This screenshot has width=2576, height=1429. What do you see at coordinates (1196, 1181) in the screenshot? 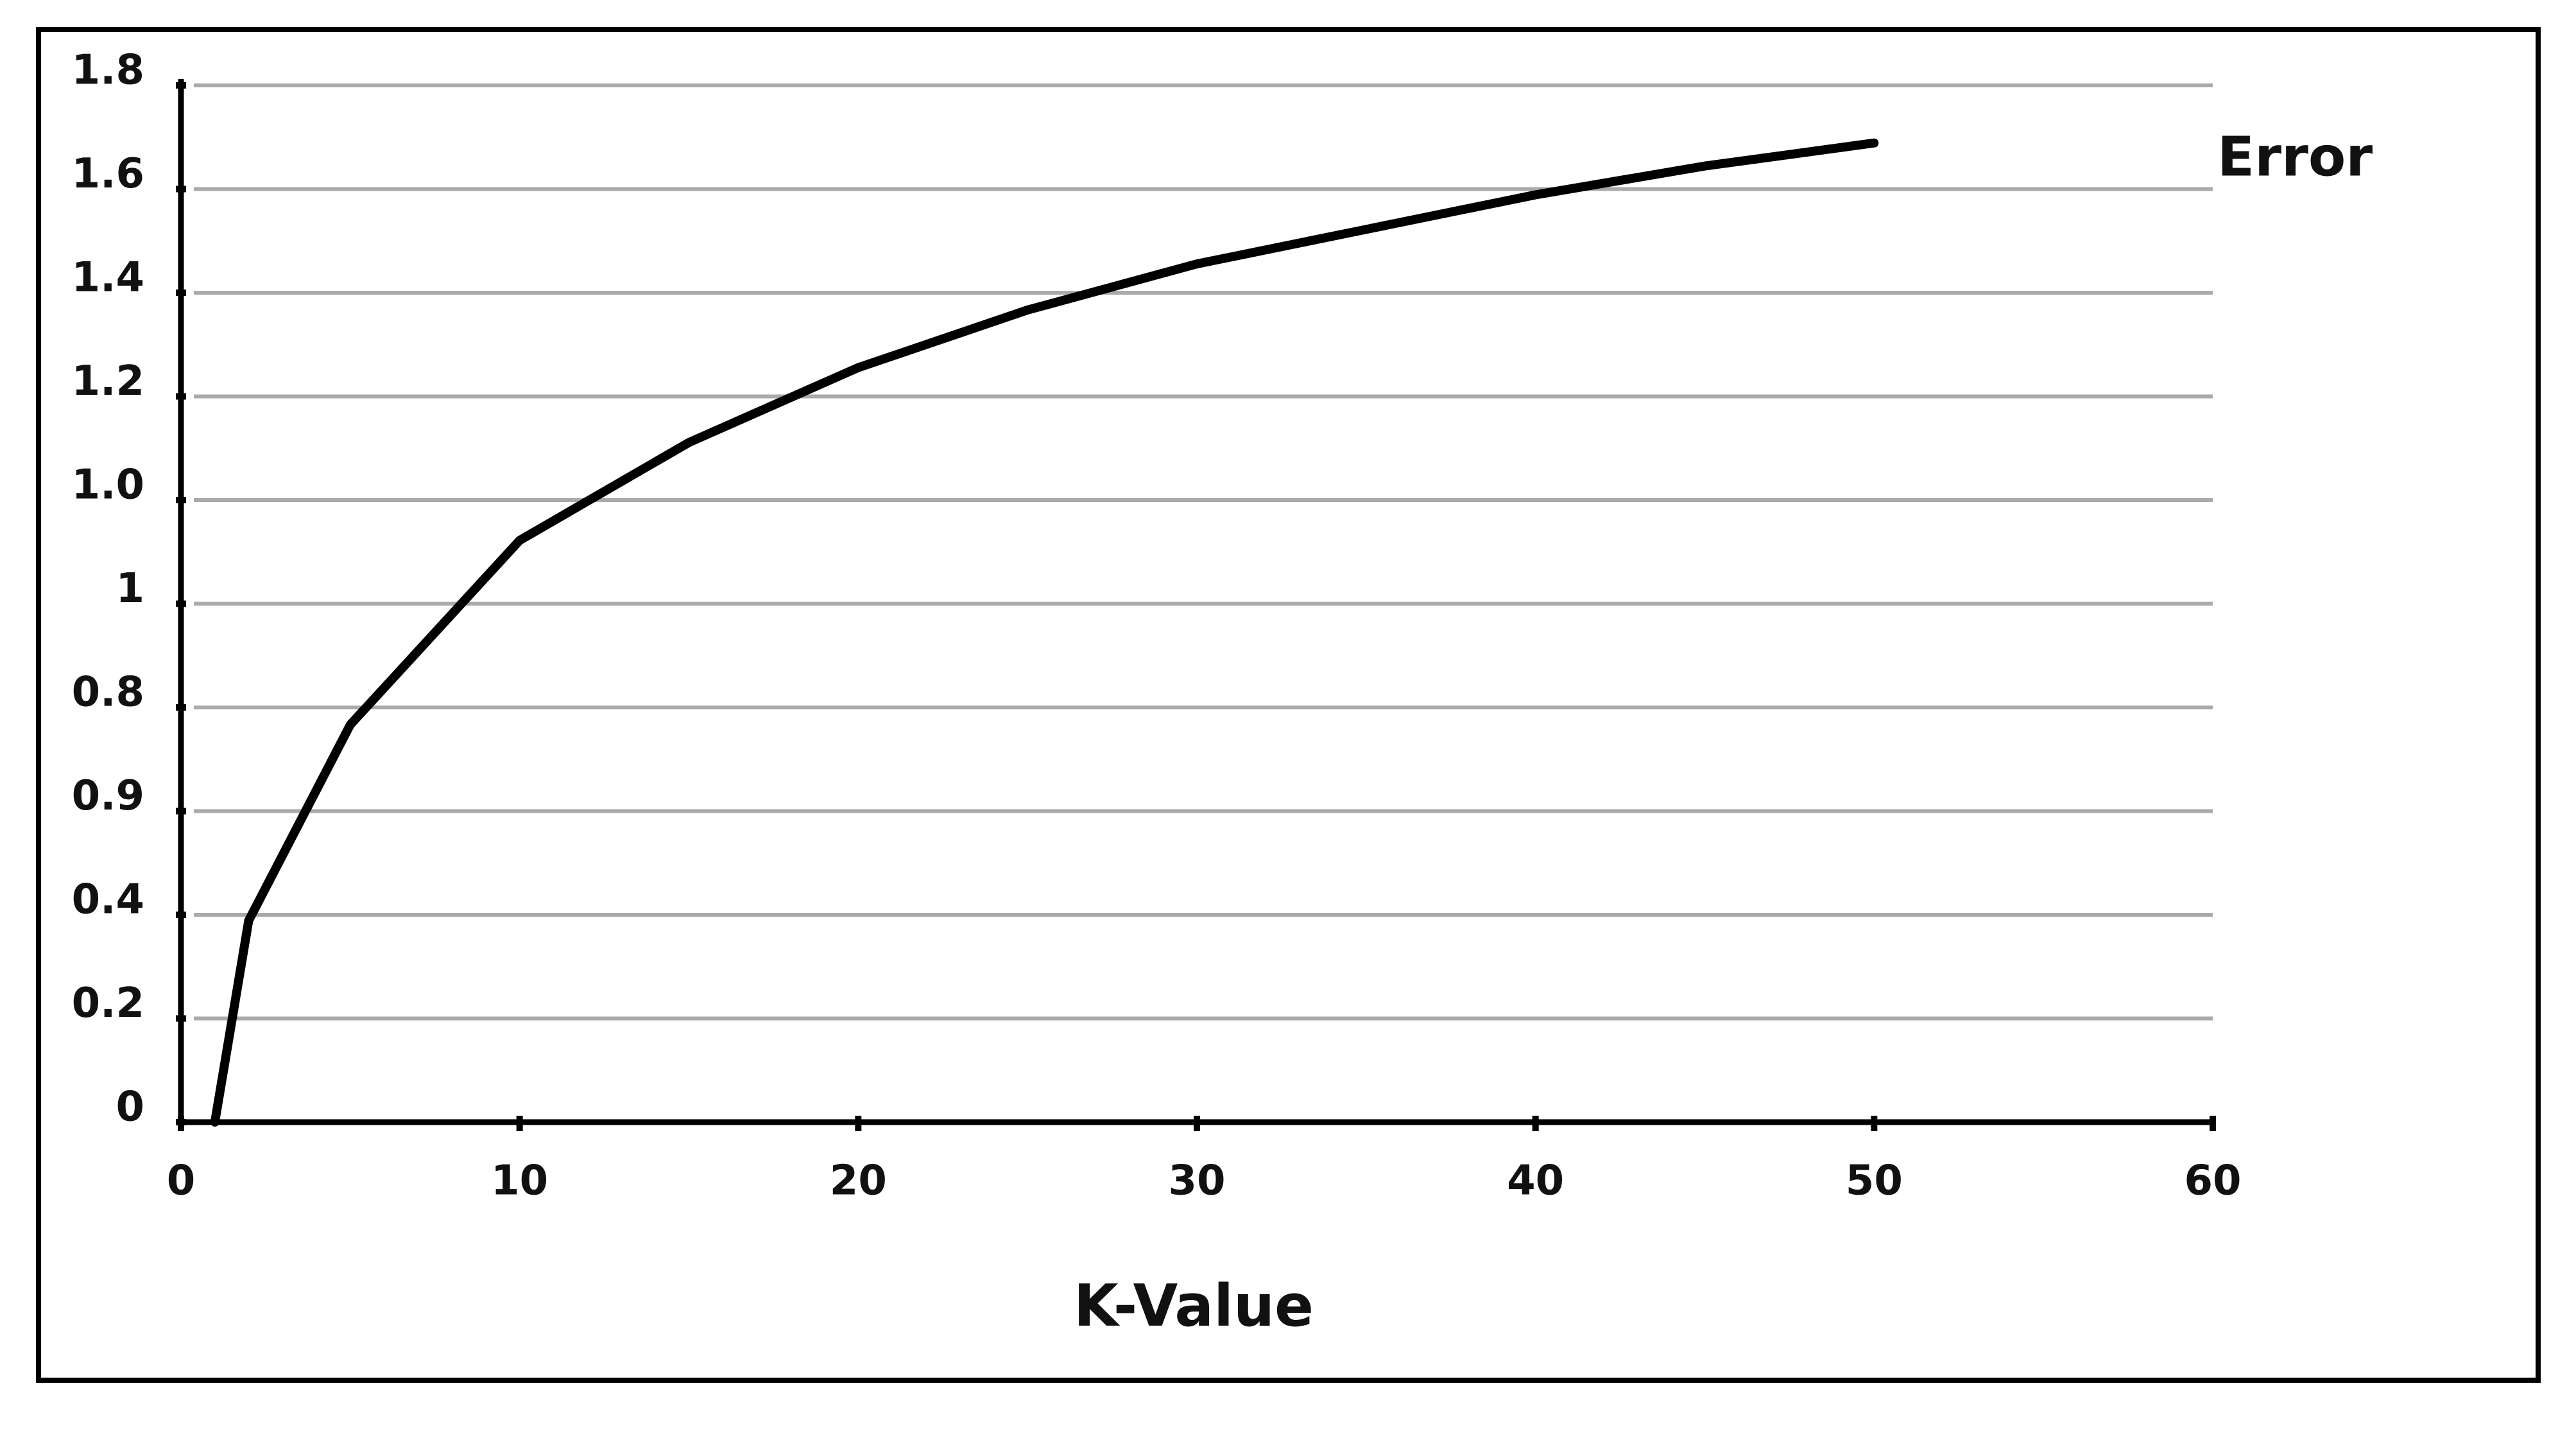
I see `x-tick-label: 30` at bounding box center [1196, 1181].